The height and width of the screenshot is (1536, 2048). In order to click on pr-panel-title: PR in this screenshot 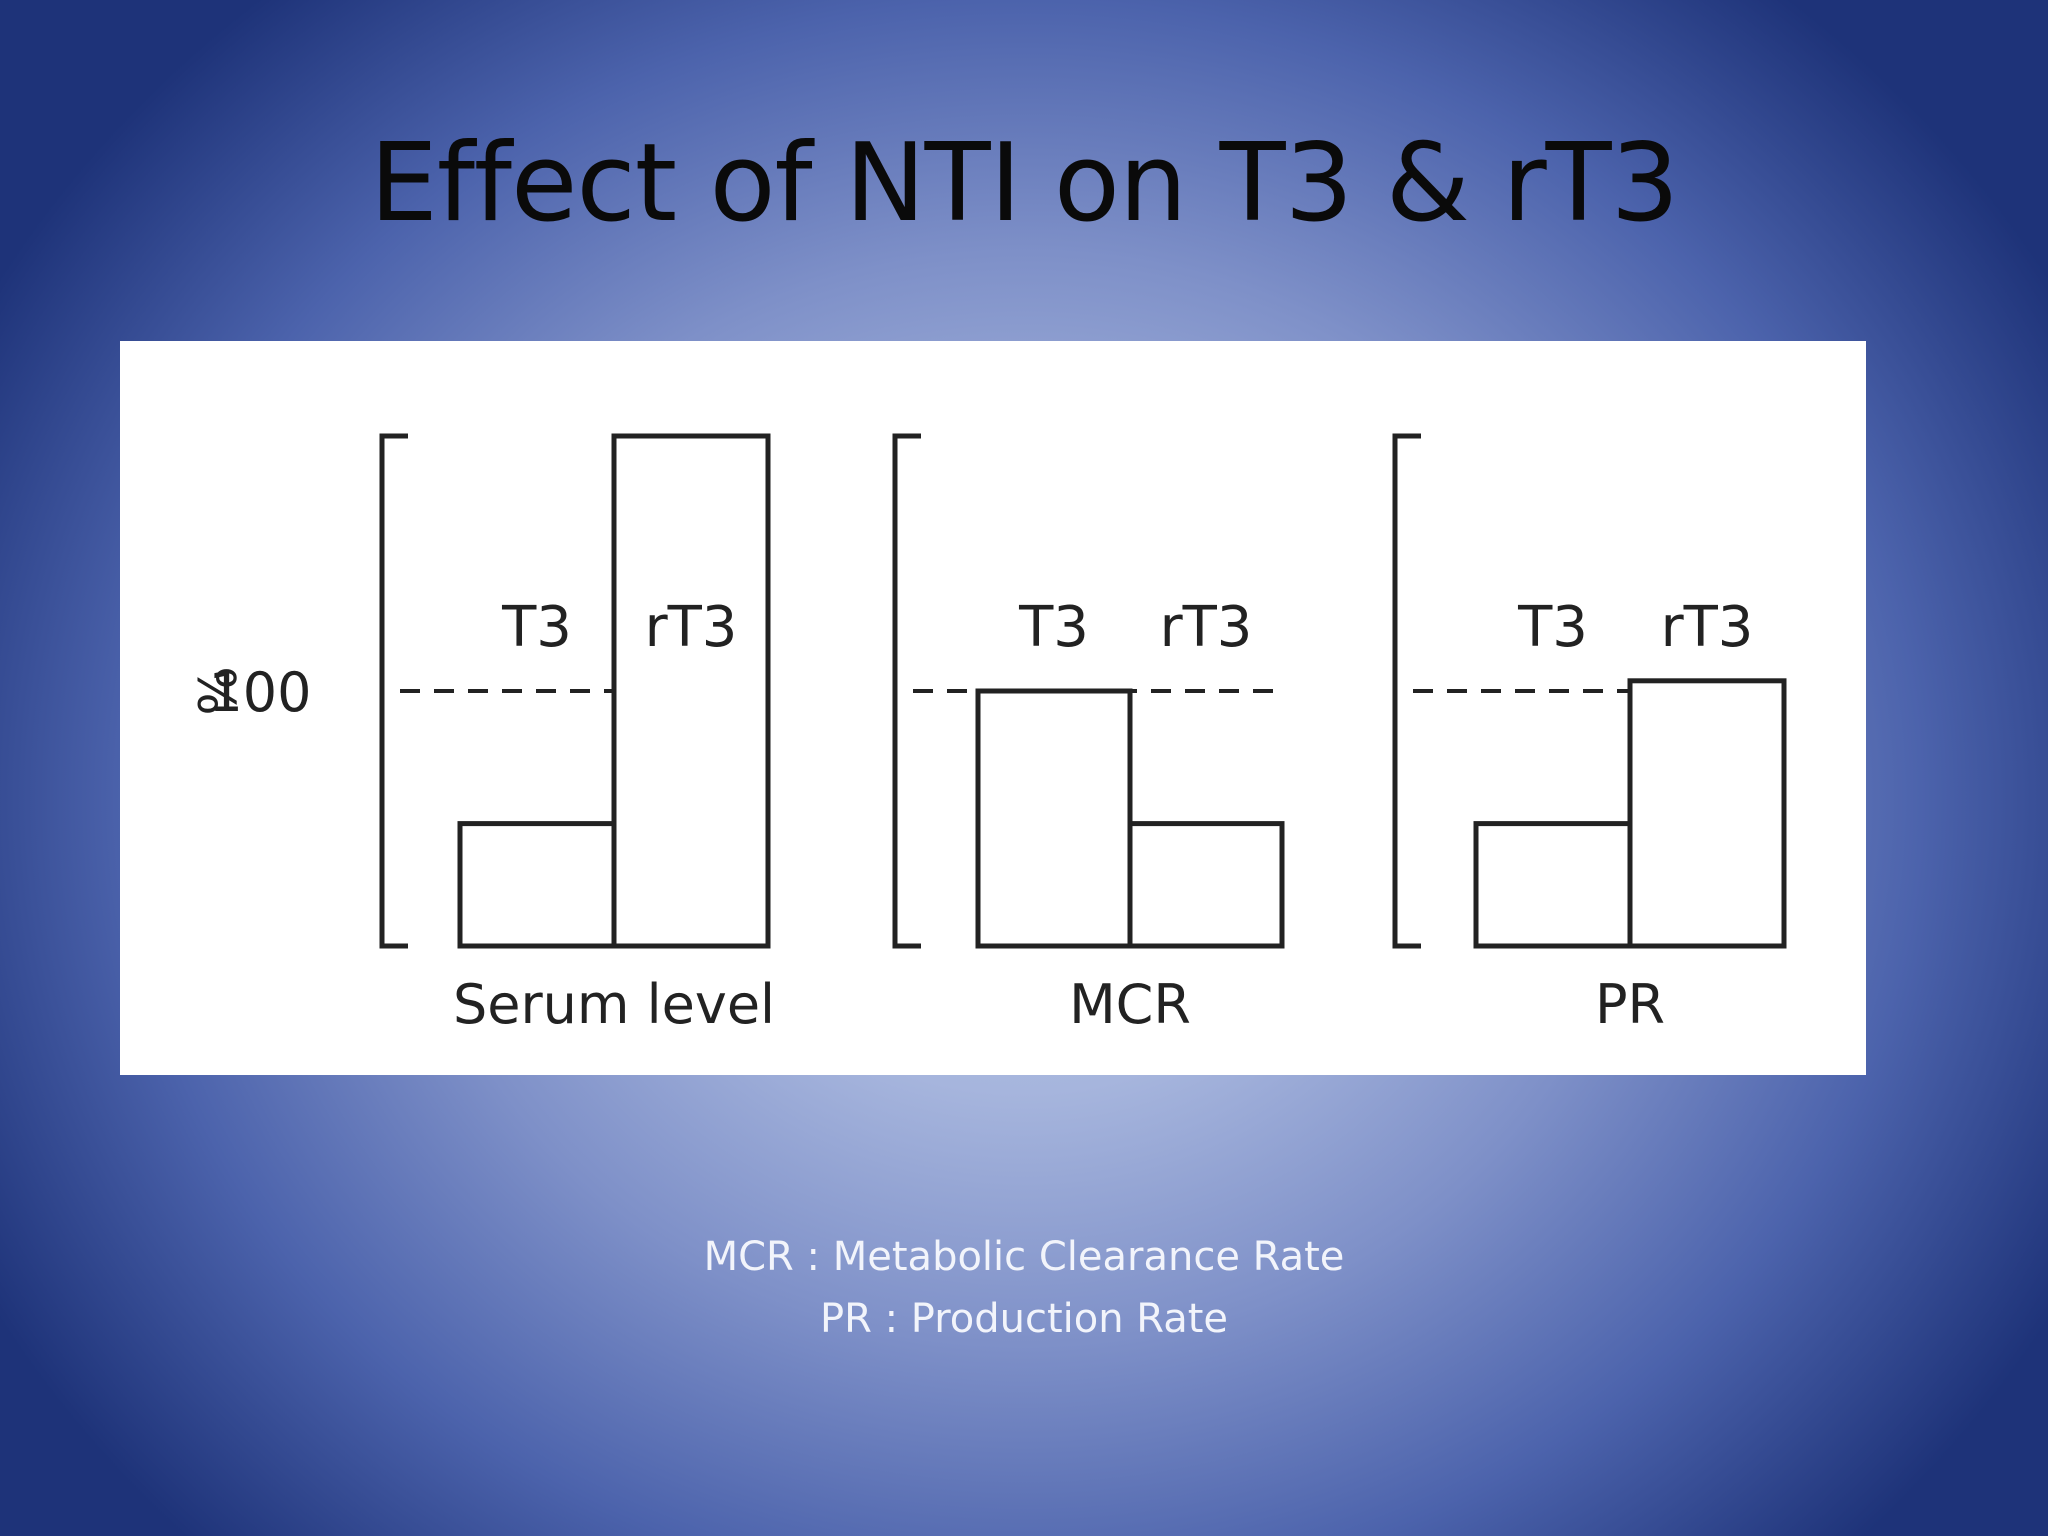, I will do `click(1630, 1004)`.